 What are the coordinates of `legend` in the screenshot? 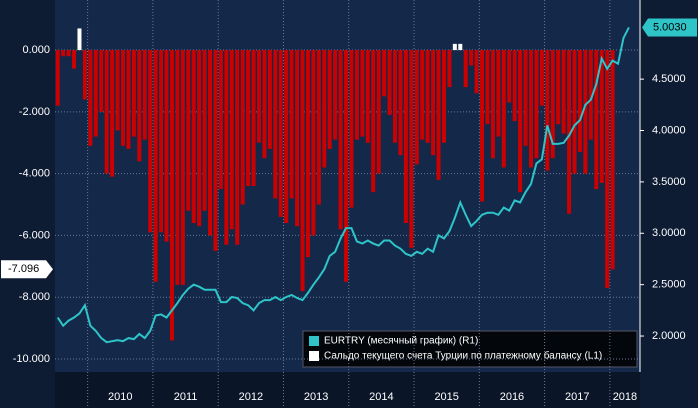 It's located at (470, 349).